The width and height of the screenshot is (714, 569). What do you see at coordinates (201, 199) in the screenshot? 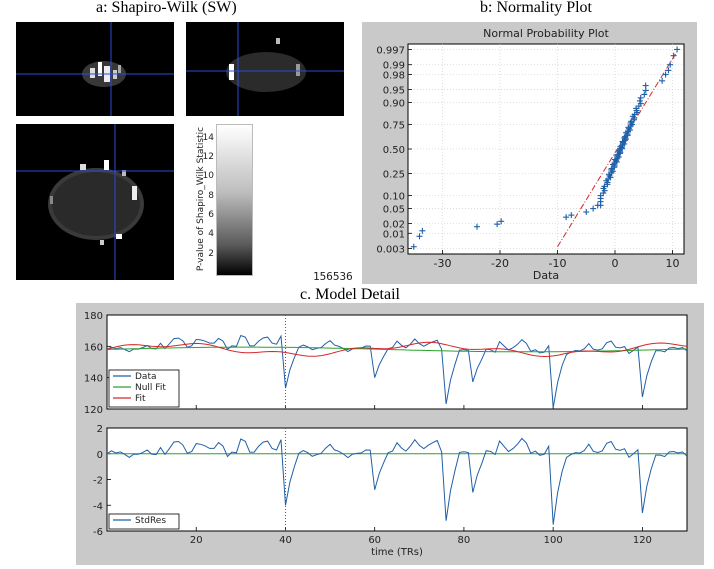
I see `colorbar-ticks: 2 4 6 8 10 12 14` at bounding box center [201, 199].